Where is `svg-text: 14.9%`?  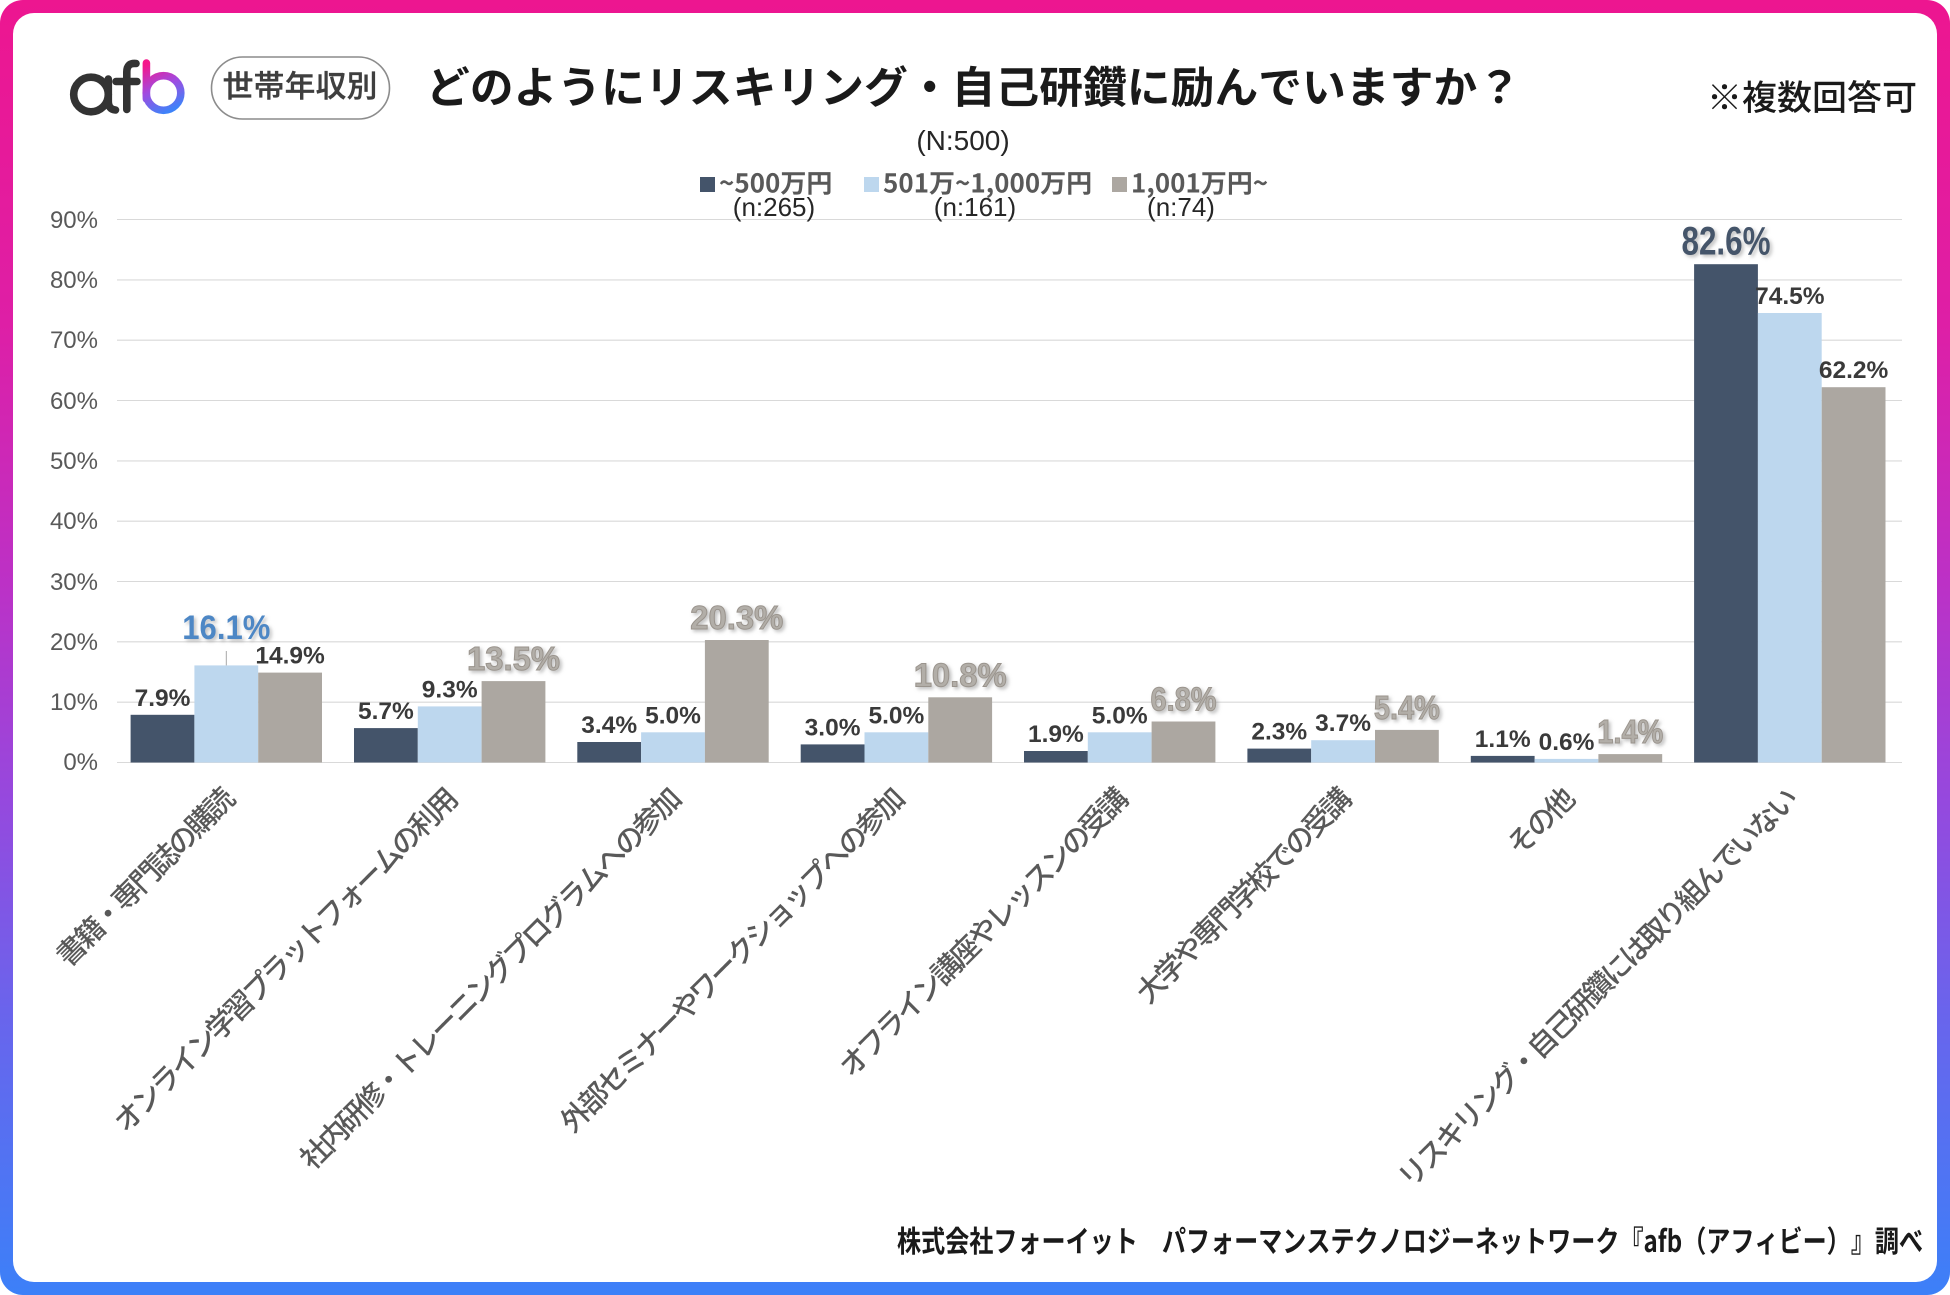 svg-text: 14.9% is located at coordinates (290, 656).